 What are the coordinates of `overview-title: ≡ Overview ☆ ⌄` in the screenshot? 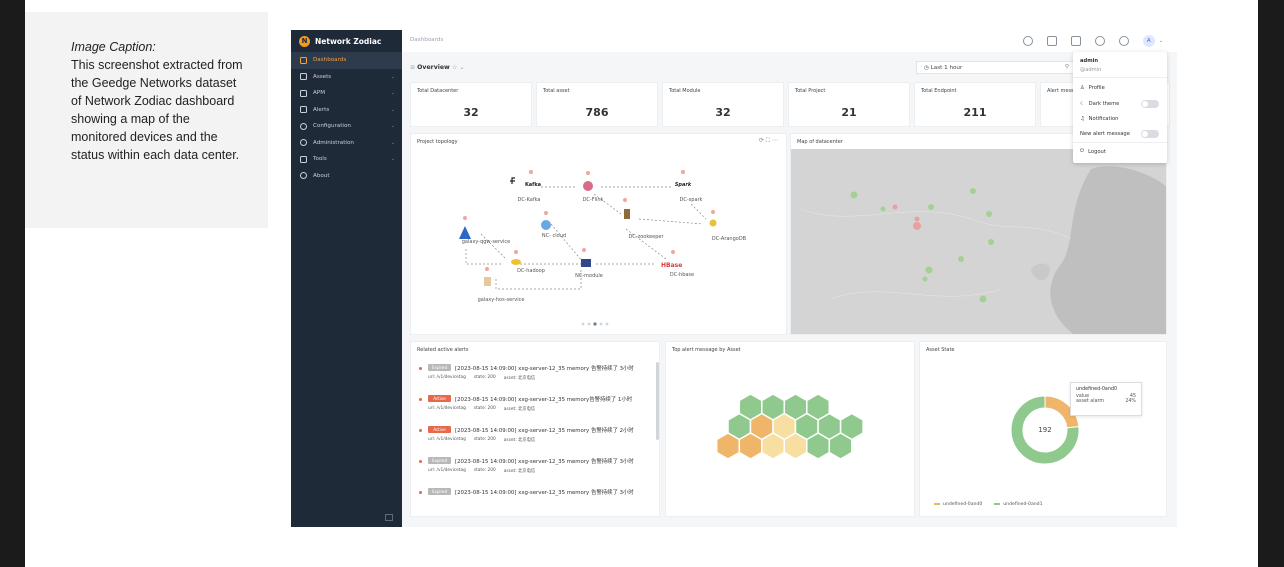 It's located at (437, 67).